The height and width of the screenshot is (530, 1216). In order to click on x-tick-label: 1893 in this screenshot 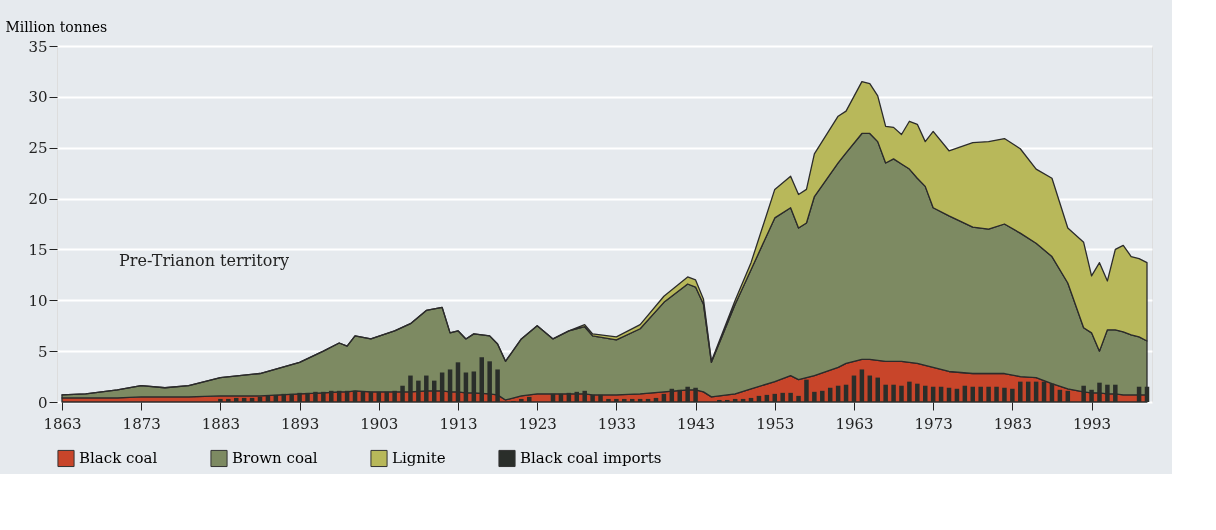, I will do `click(300, 423)`.